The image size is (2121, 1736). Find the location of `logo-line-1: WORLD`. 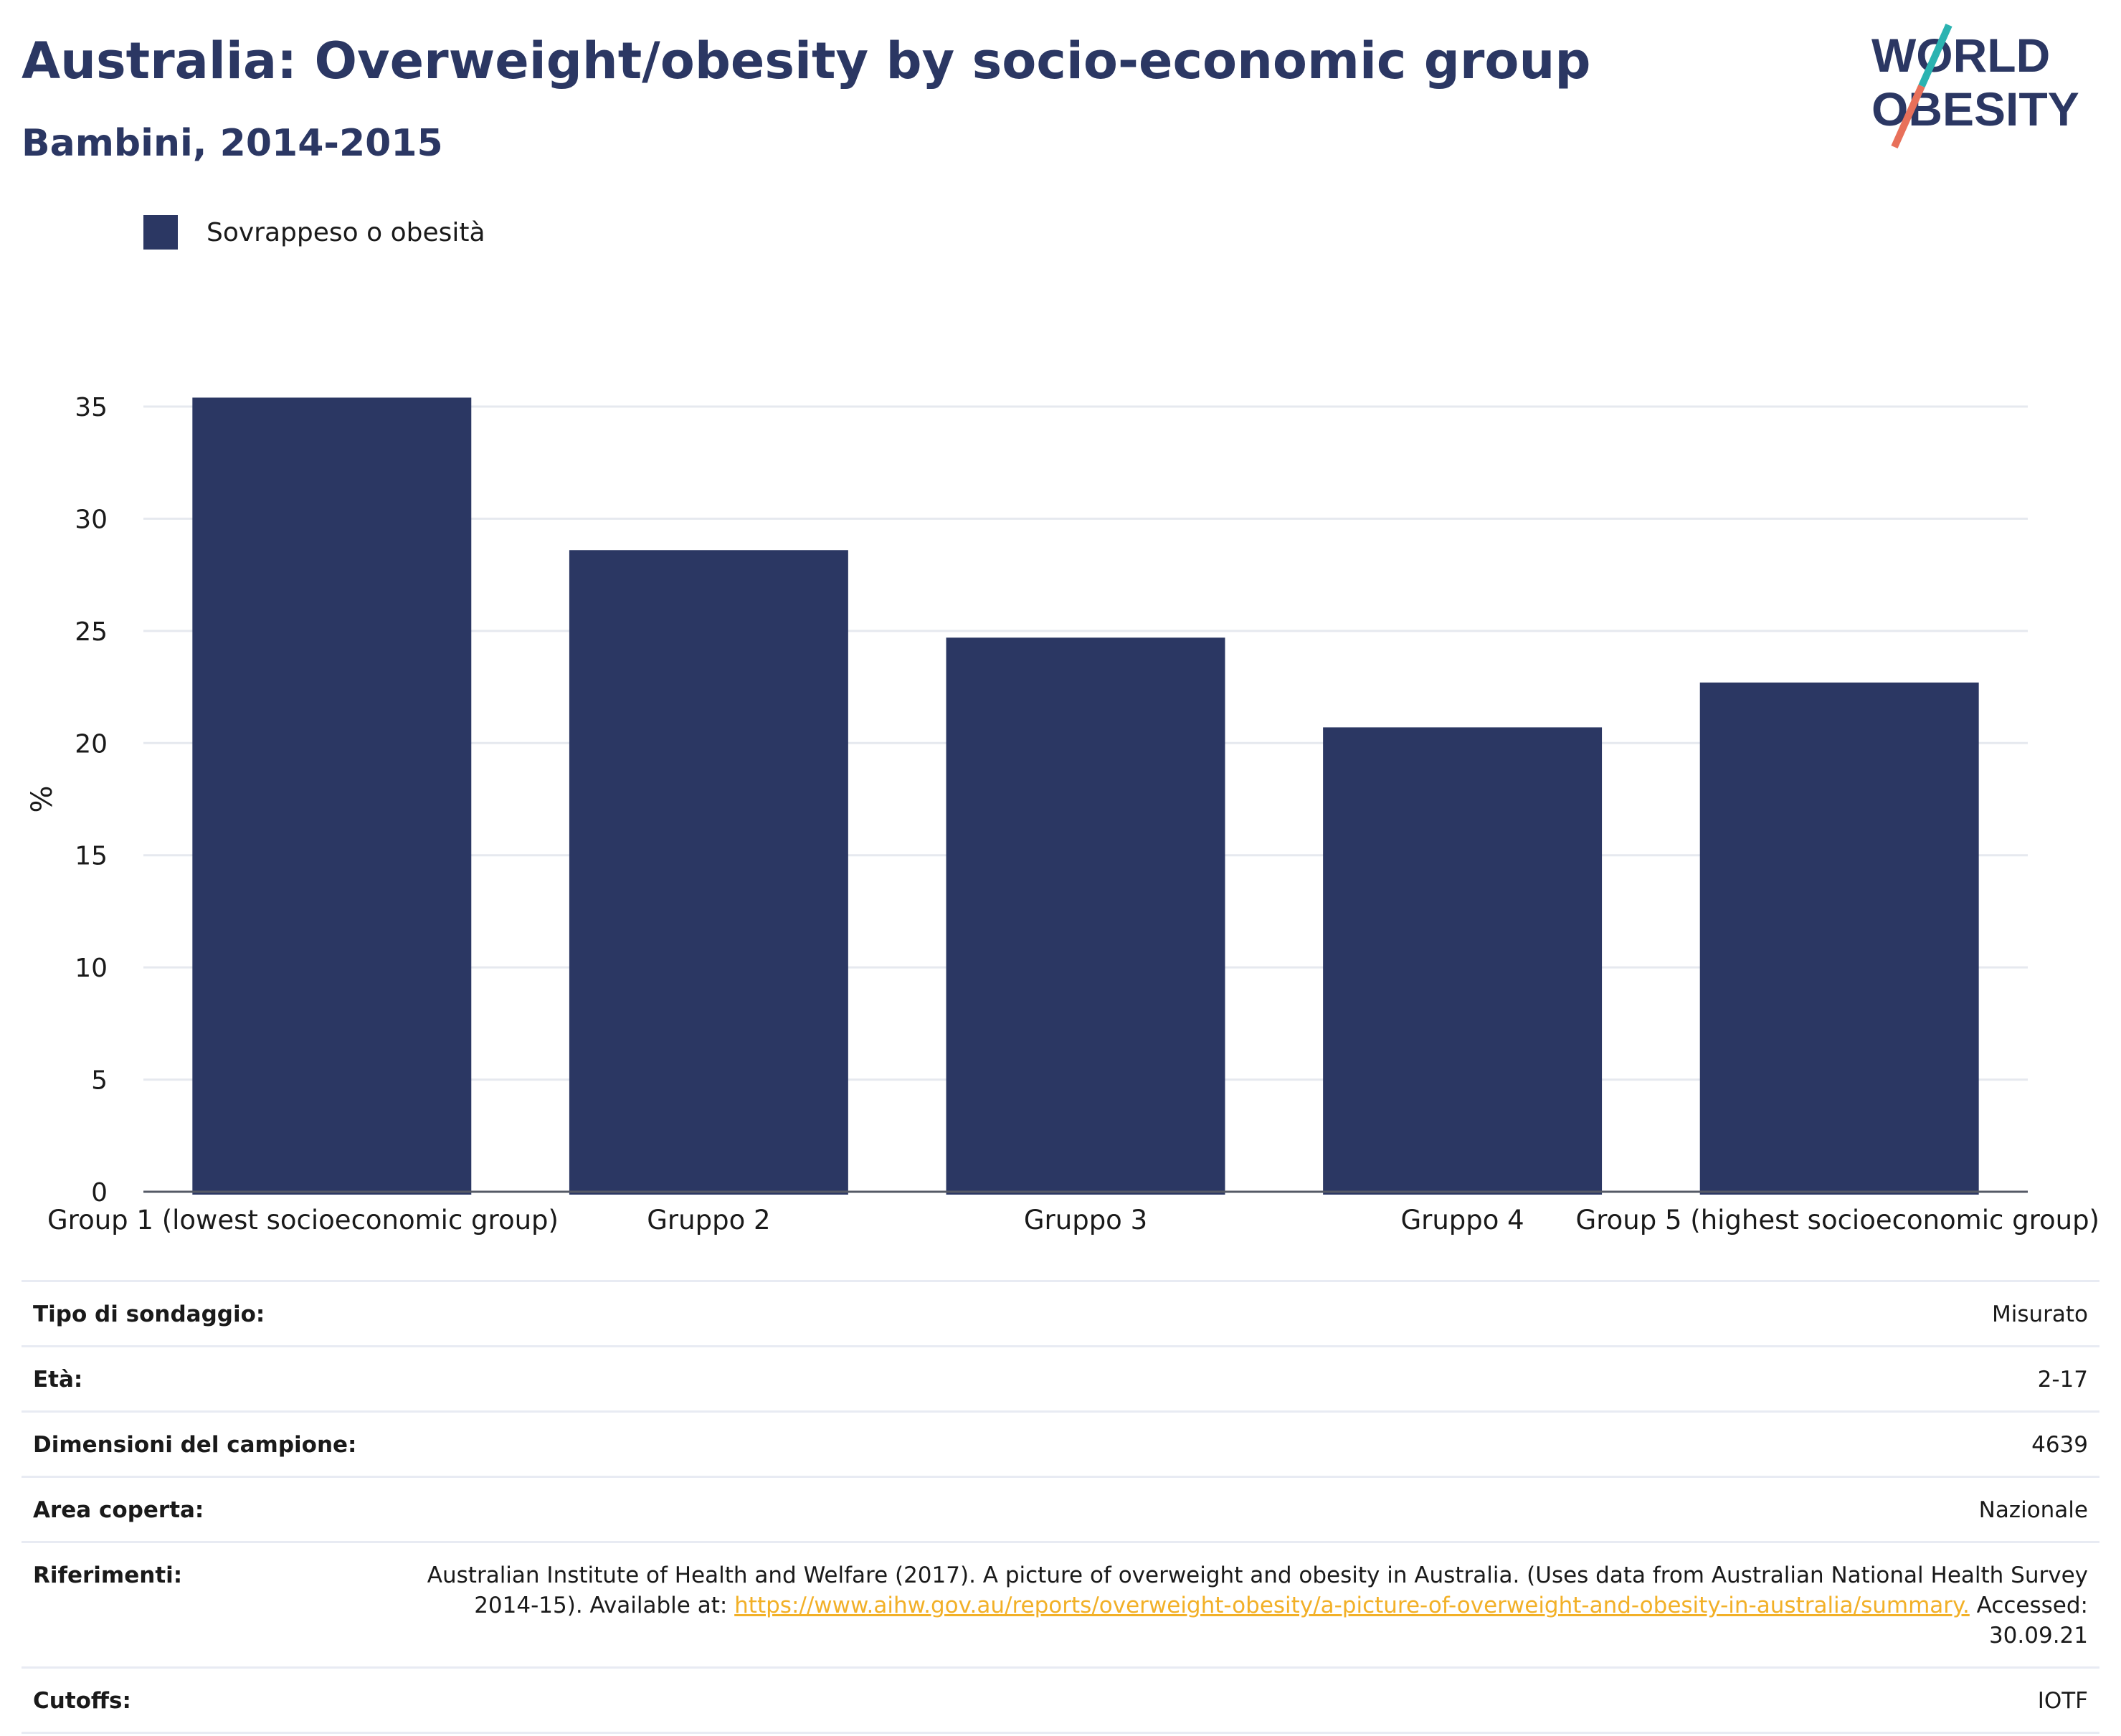

logo-line-1: WORLD is located at coordinates (1960, 56).